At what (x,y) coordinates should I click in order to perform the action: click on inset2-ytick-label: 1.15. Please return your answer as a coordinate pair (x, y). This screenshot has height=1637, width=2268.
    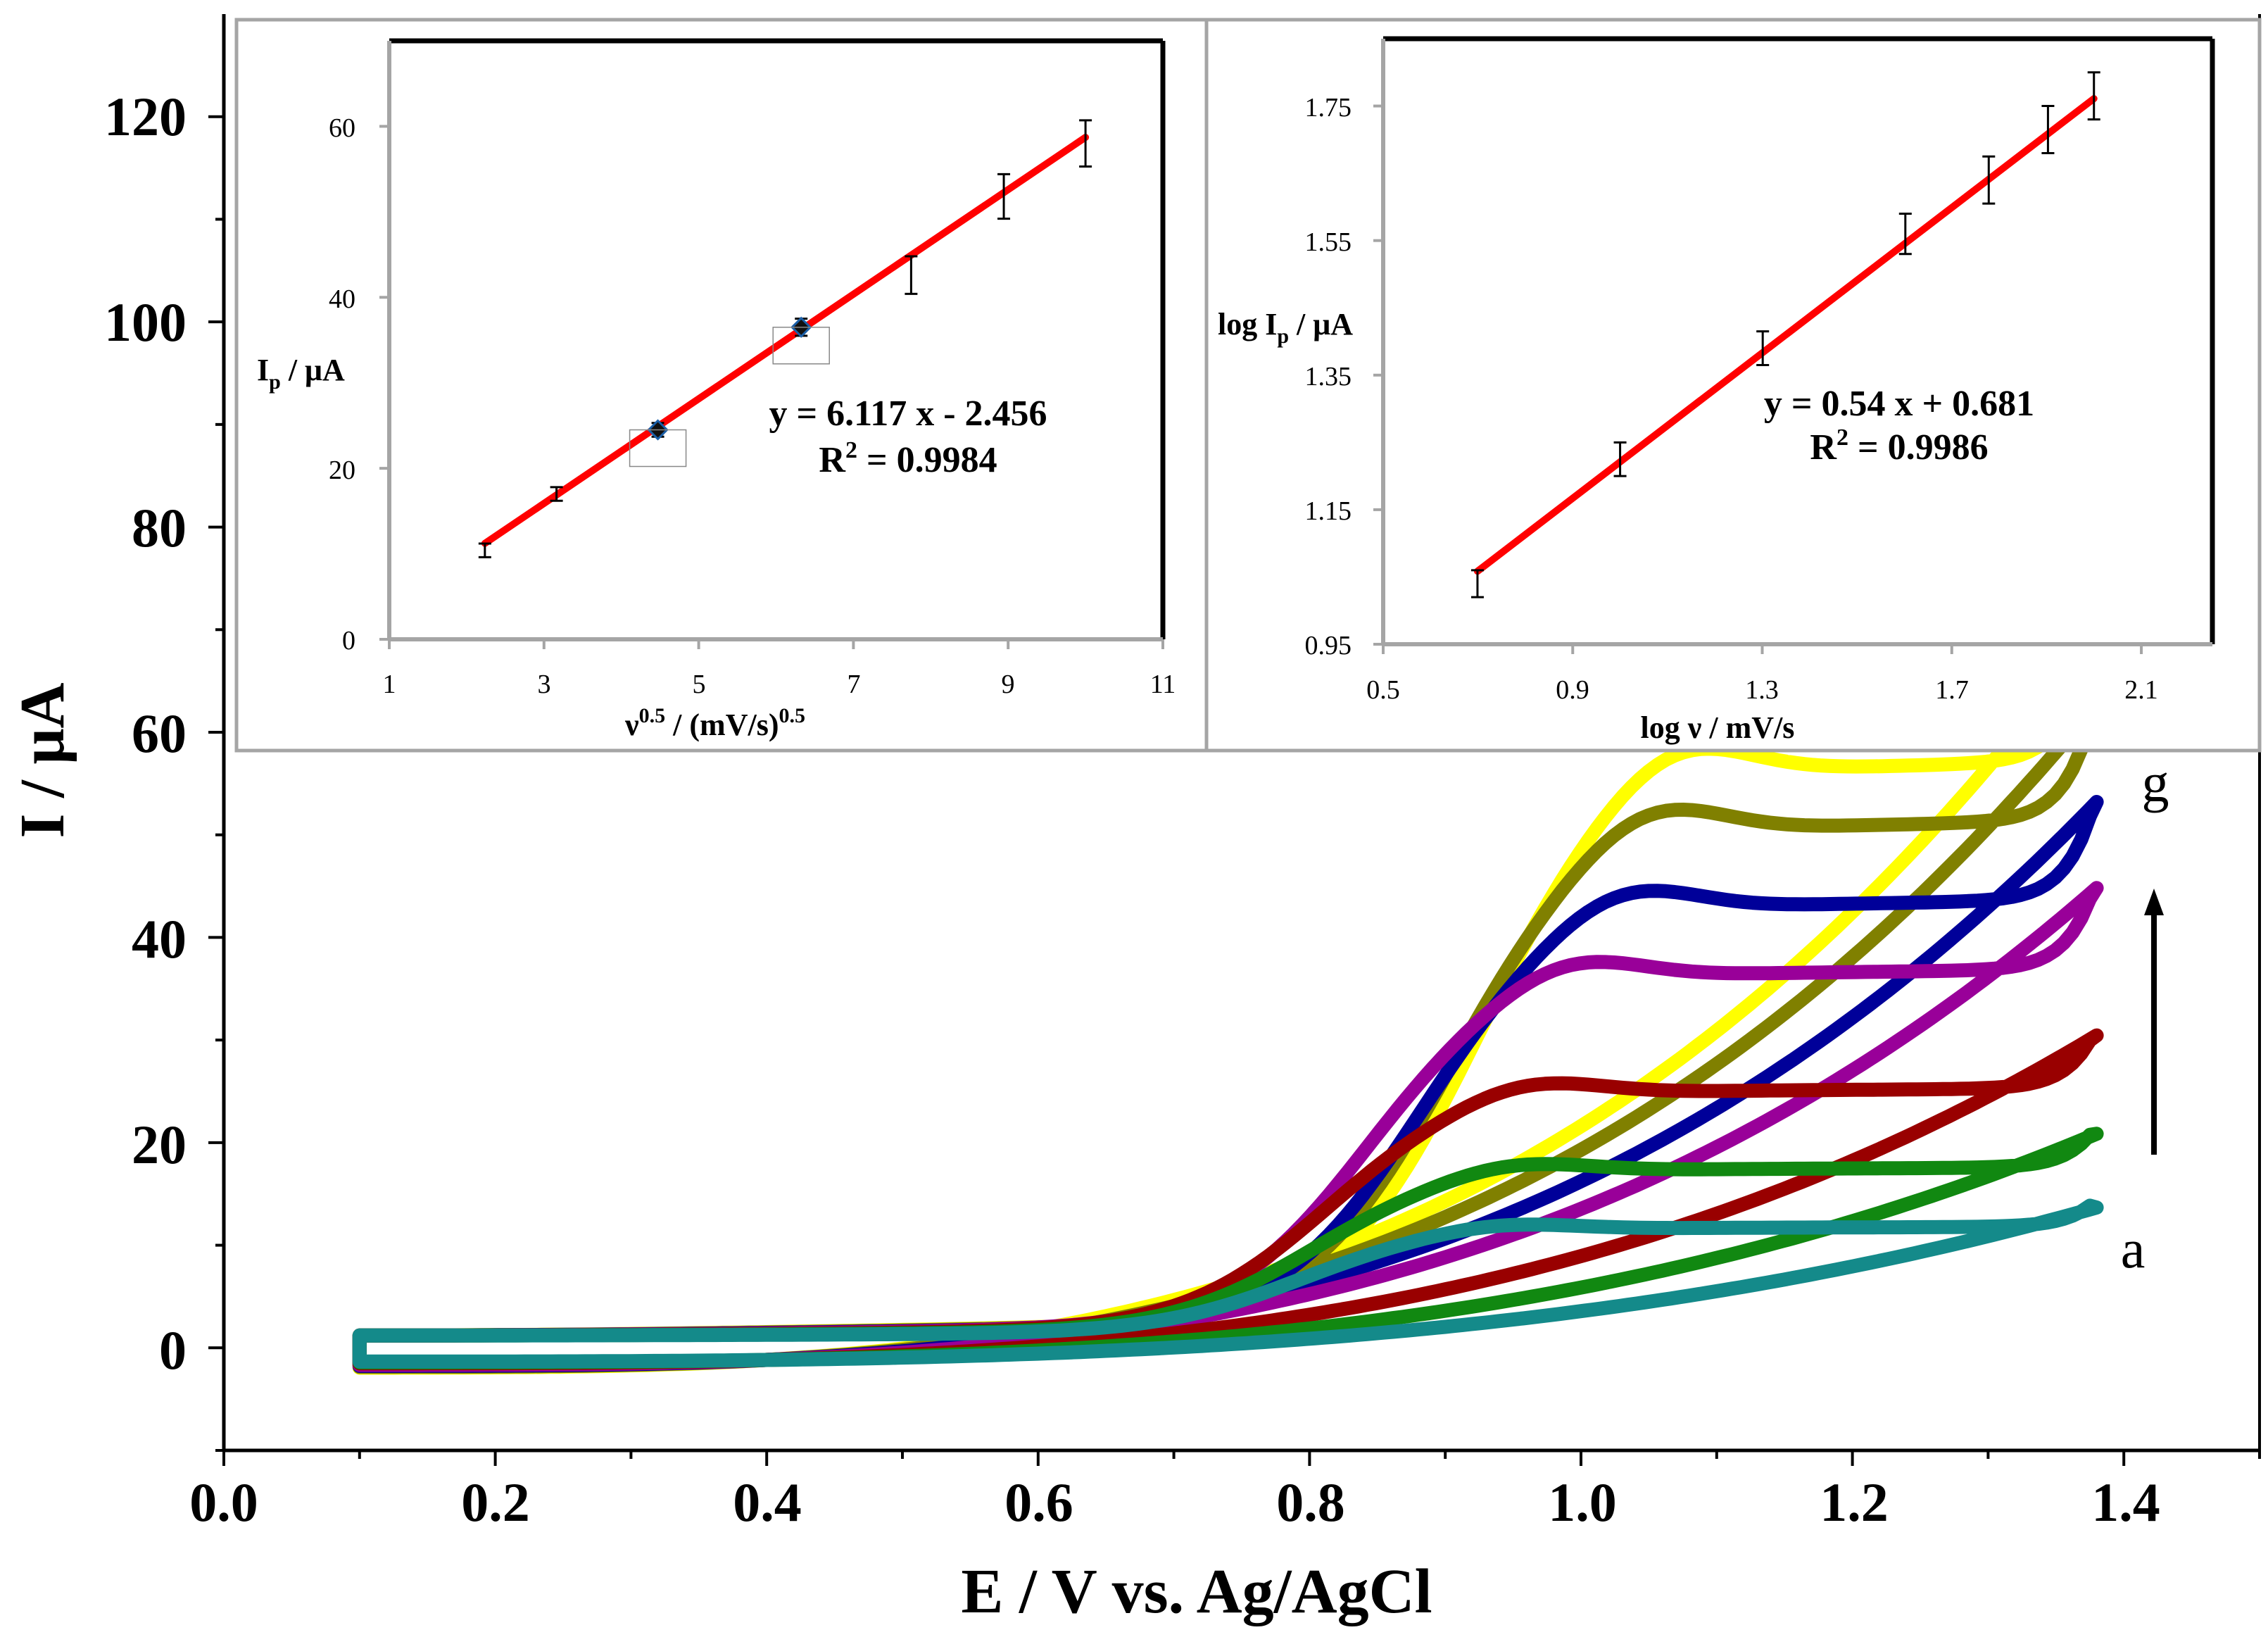
    Looking at the image, I should click on (1328, 511).